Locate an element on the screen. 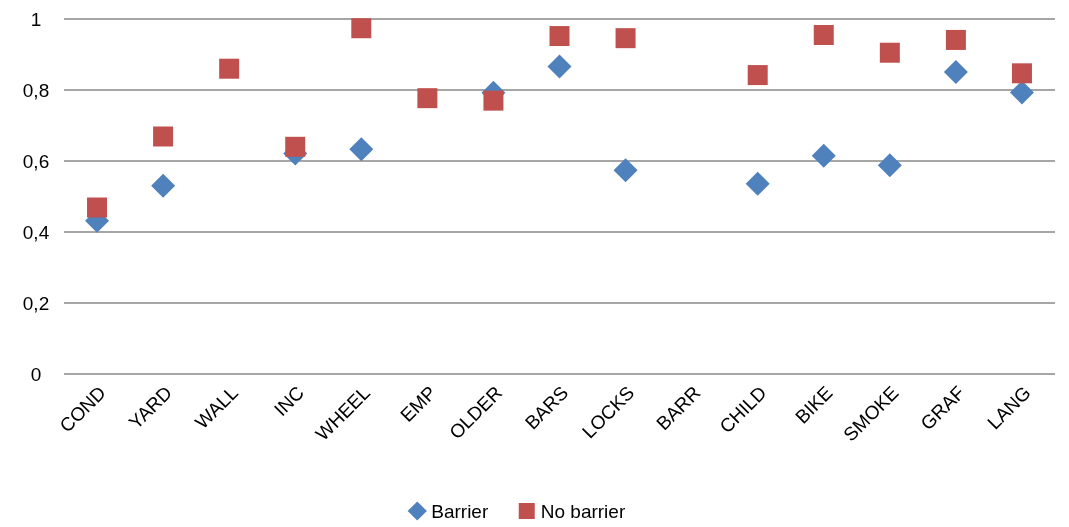  y-tick-label: 0 is located at coordinates (36, 374).